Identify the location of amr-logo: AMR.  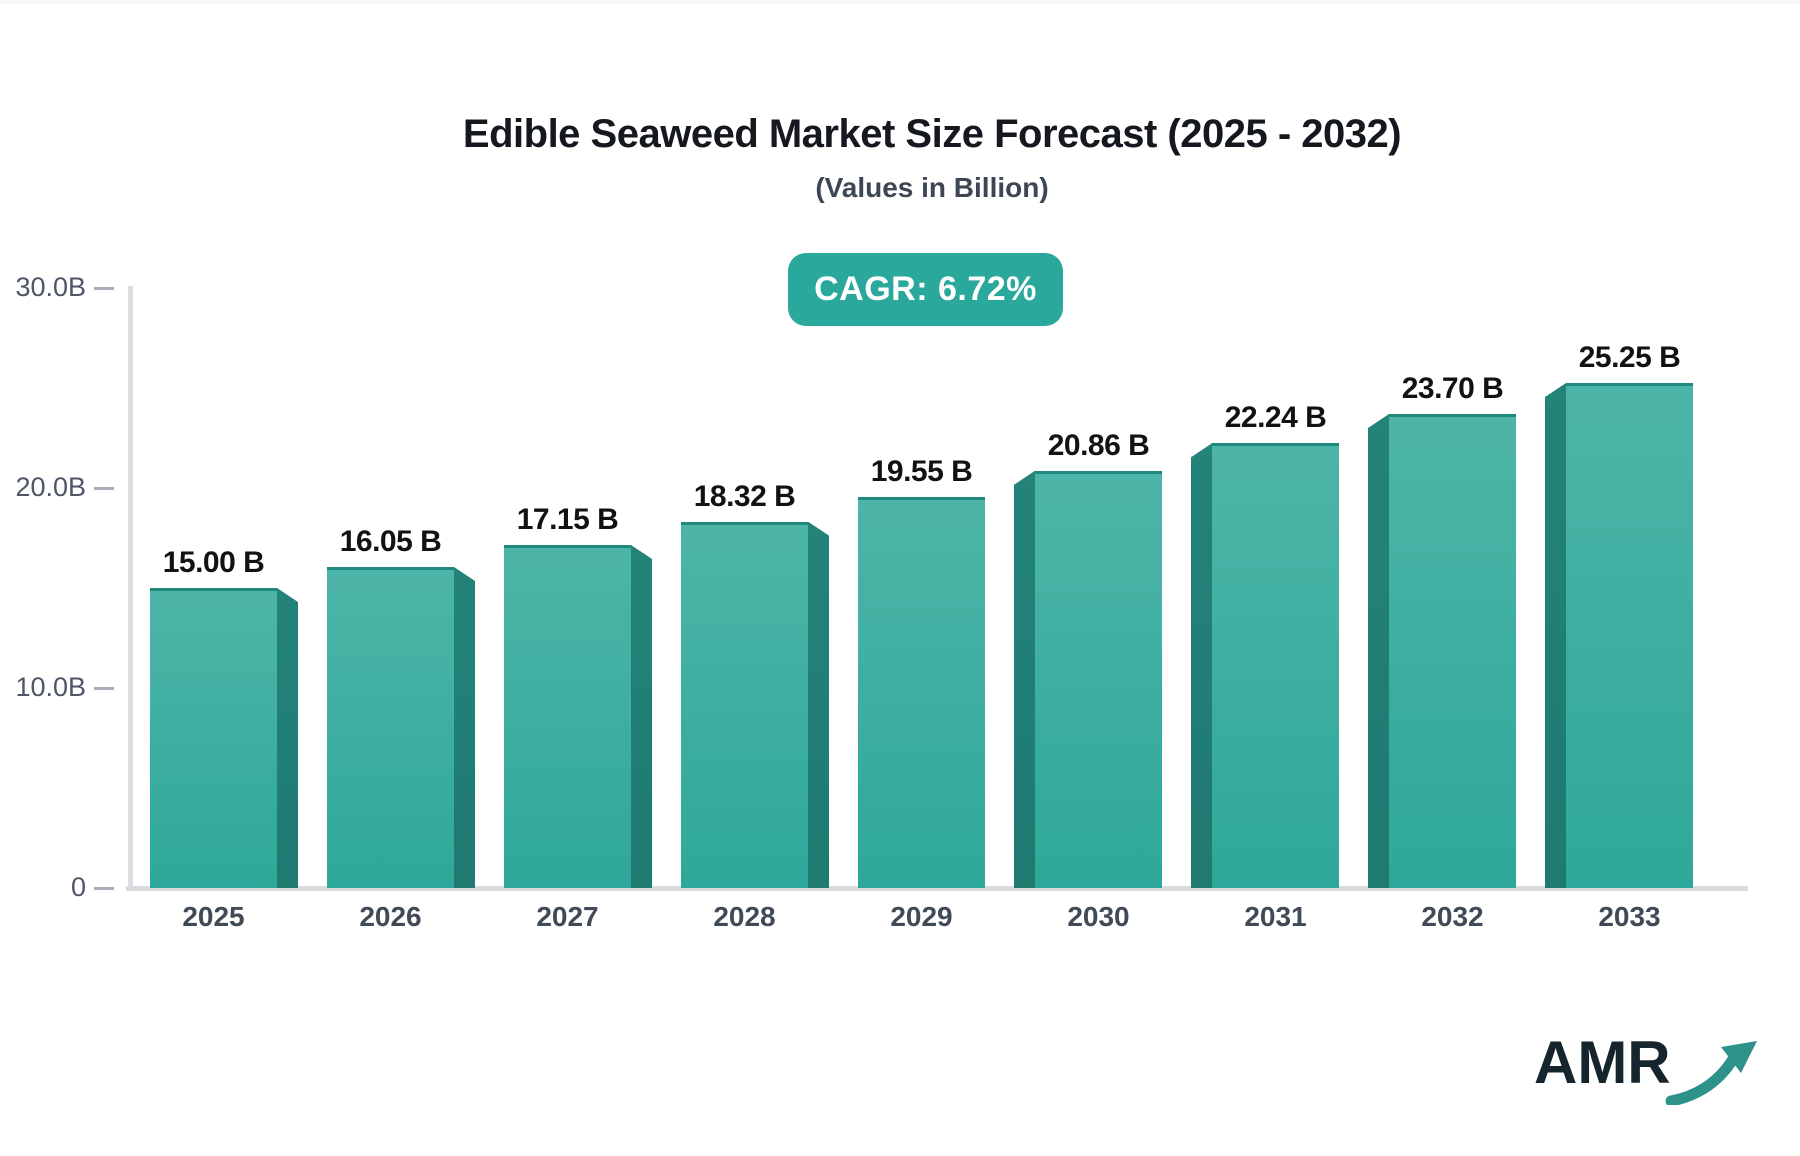
(1649, 1069).